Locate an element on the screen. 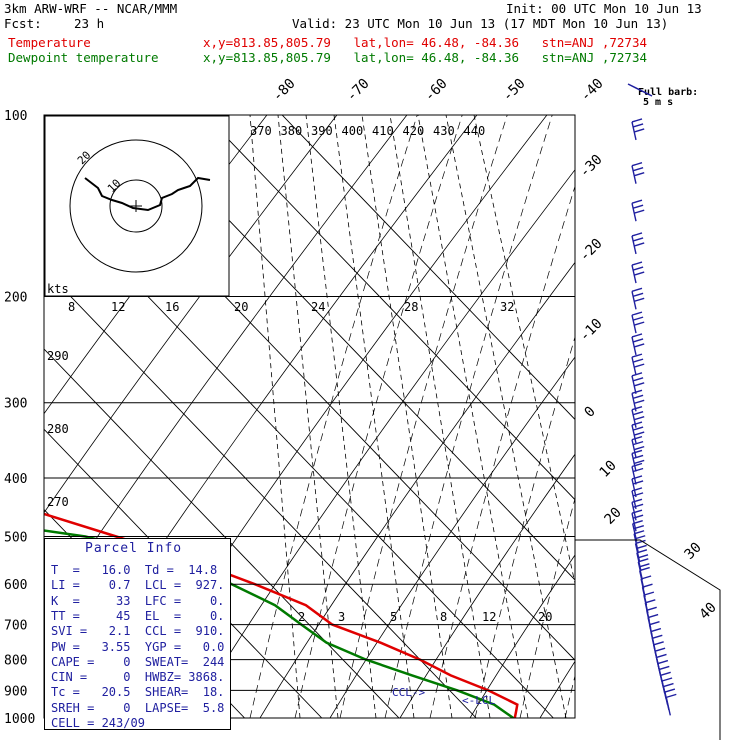  lcl-annotation: <-LCL is located at coordinates (478, 700).